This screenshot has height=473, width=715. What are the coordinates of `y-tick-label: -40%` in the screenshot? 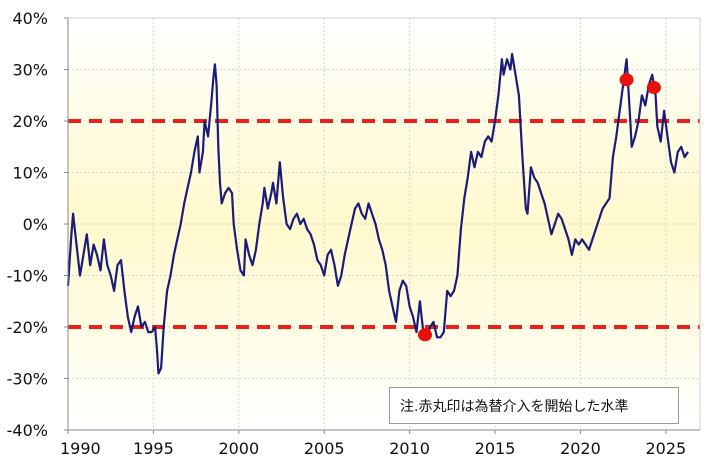 It's located at (27, 430).